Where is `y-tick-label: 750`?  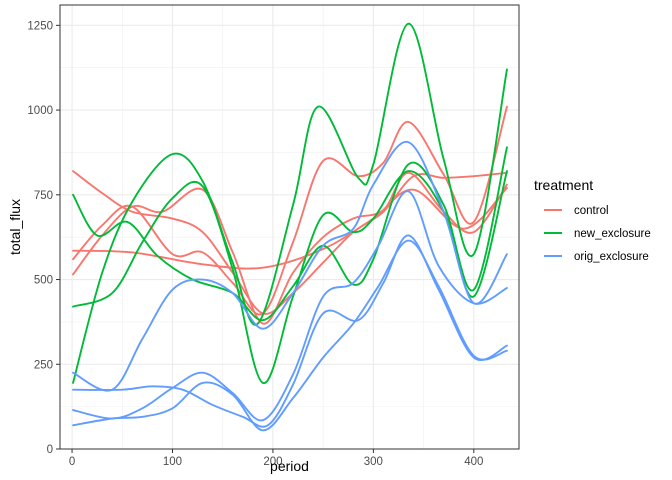 y-tick-label: 750 is located at coordinates (43, 196).